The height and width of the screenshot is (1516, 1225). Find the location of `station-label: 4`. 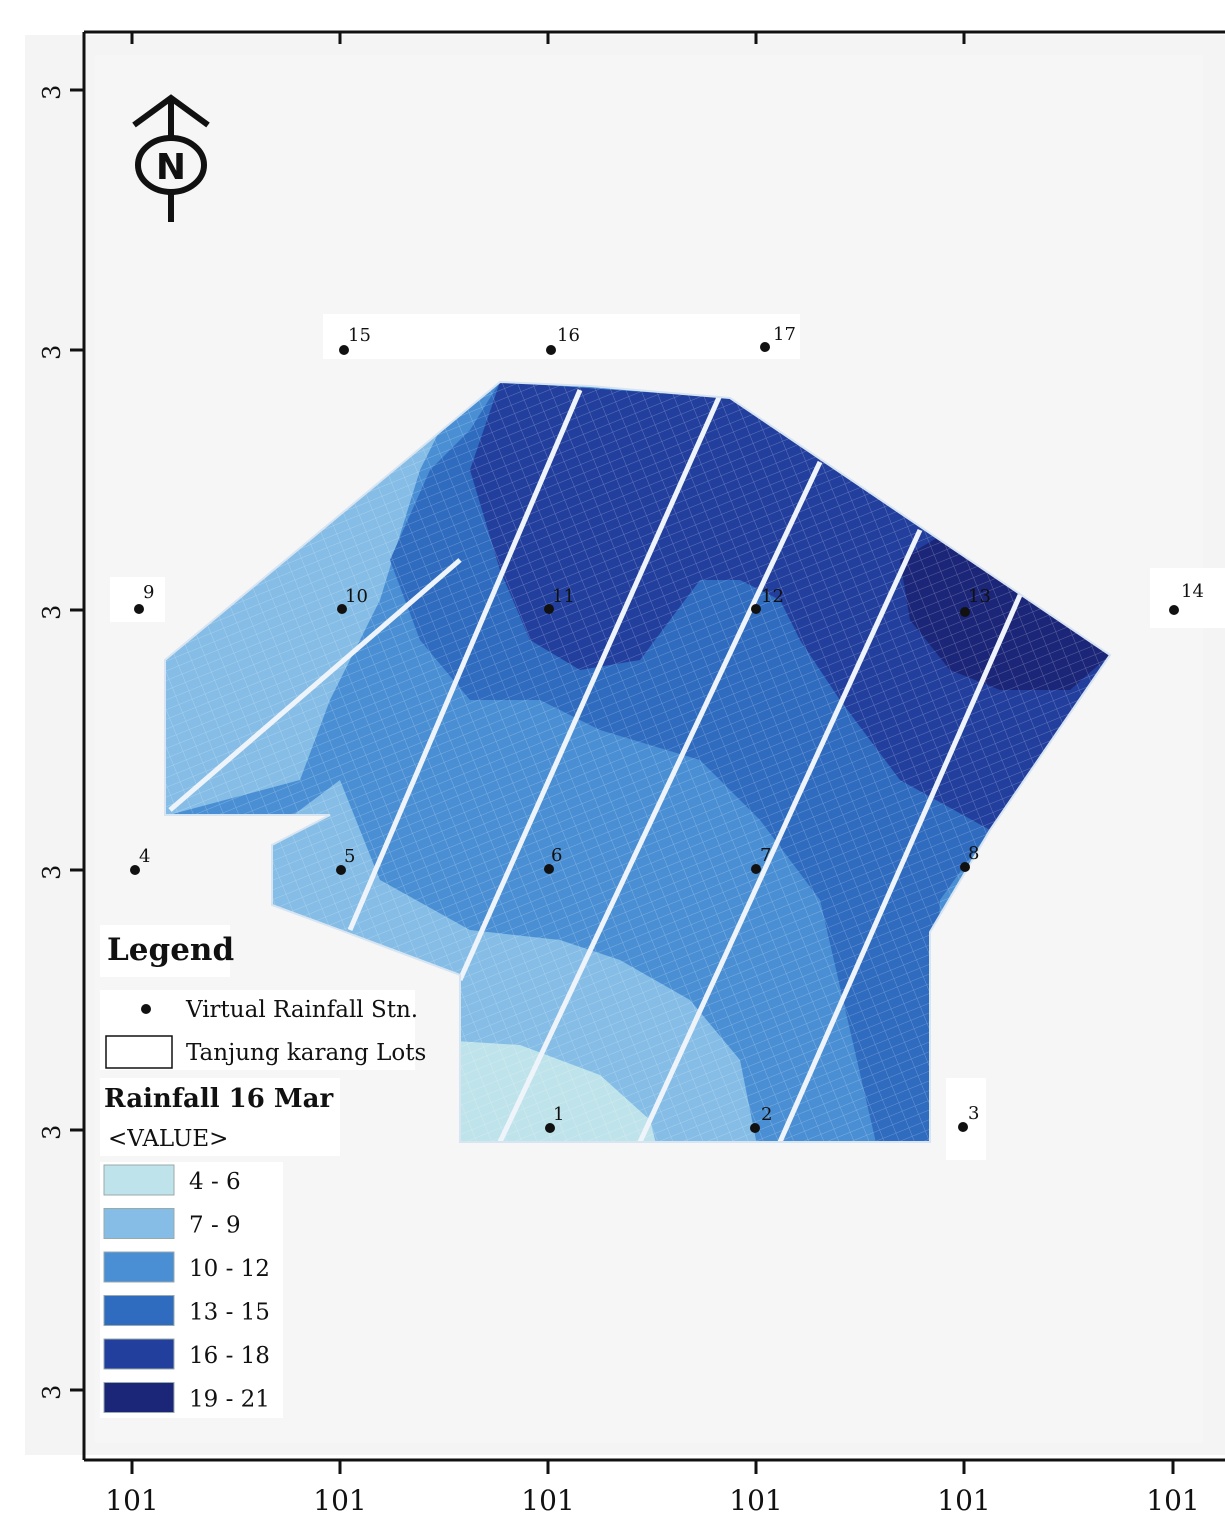

station-label: 4 is located at coordinates (144, 856).